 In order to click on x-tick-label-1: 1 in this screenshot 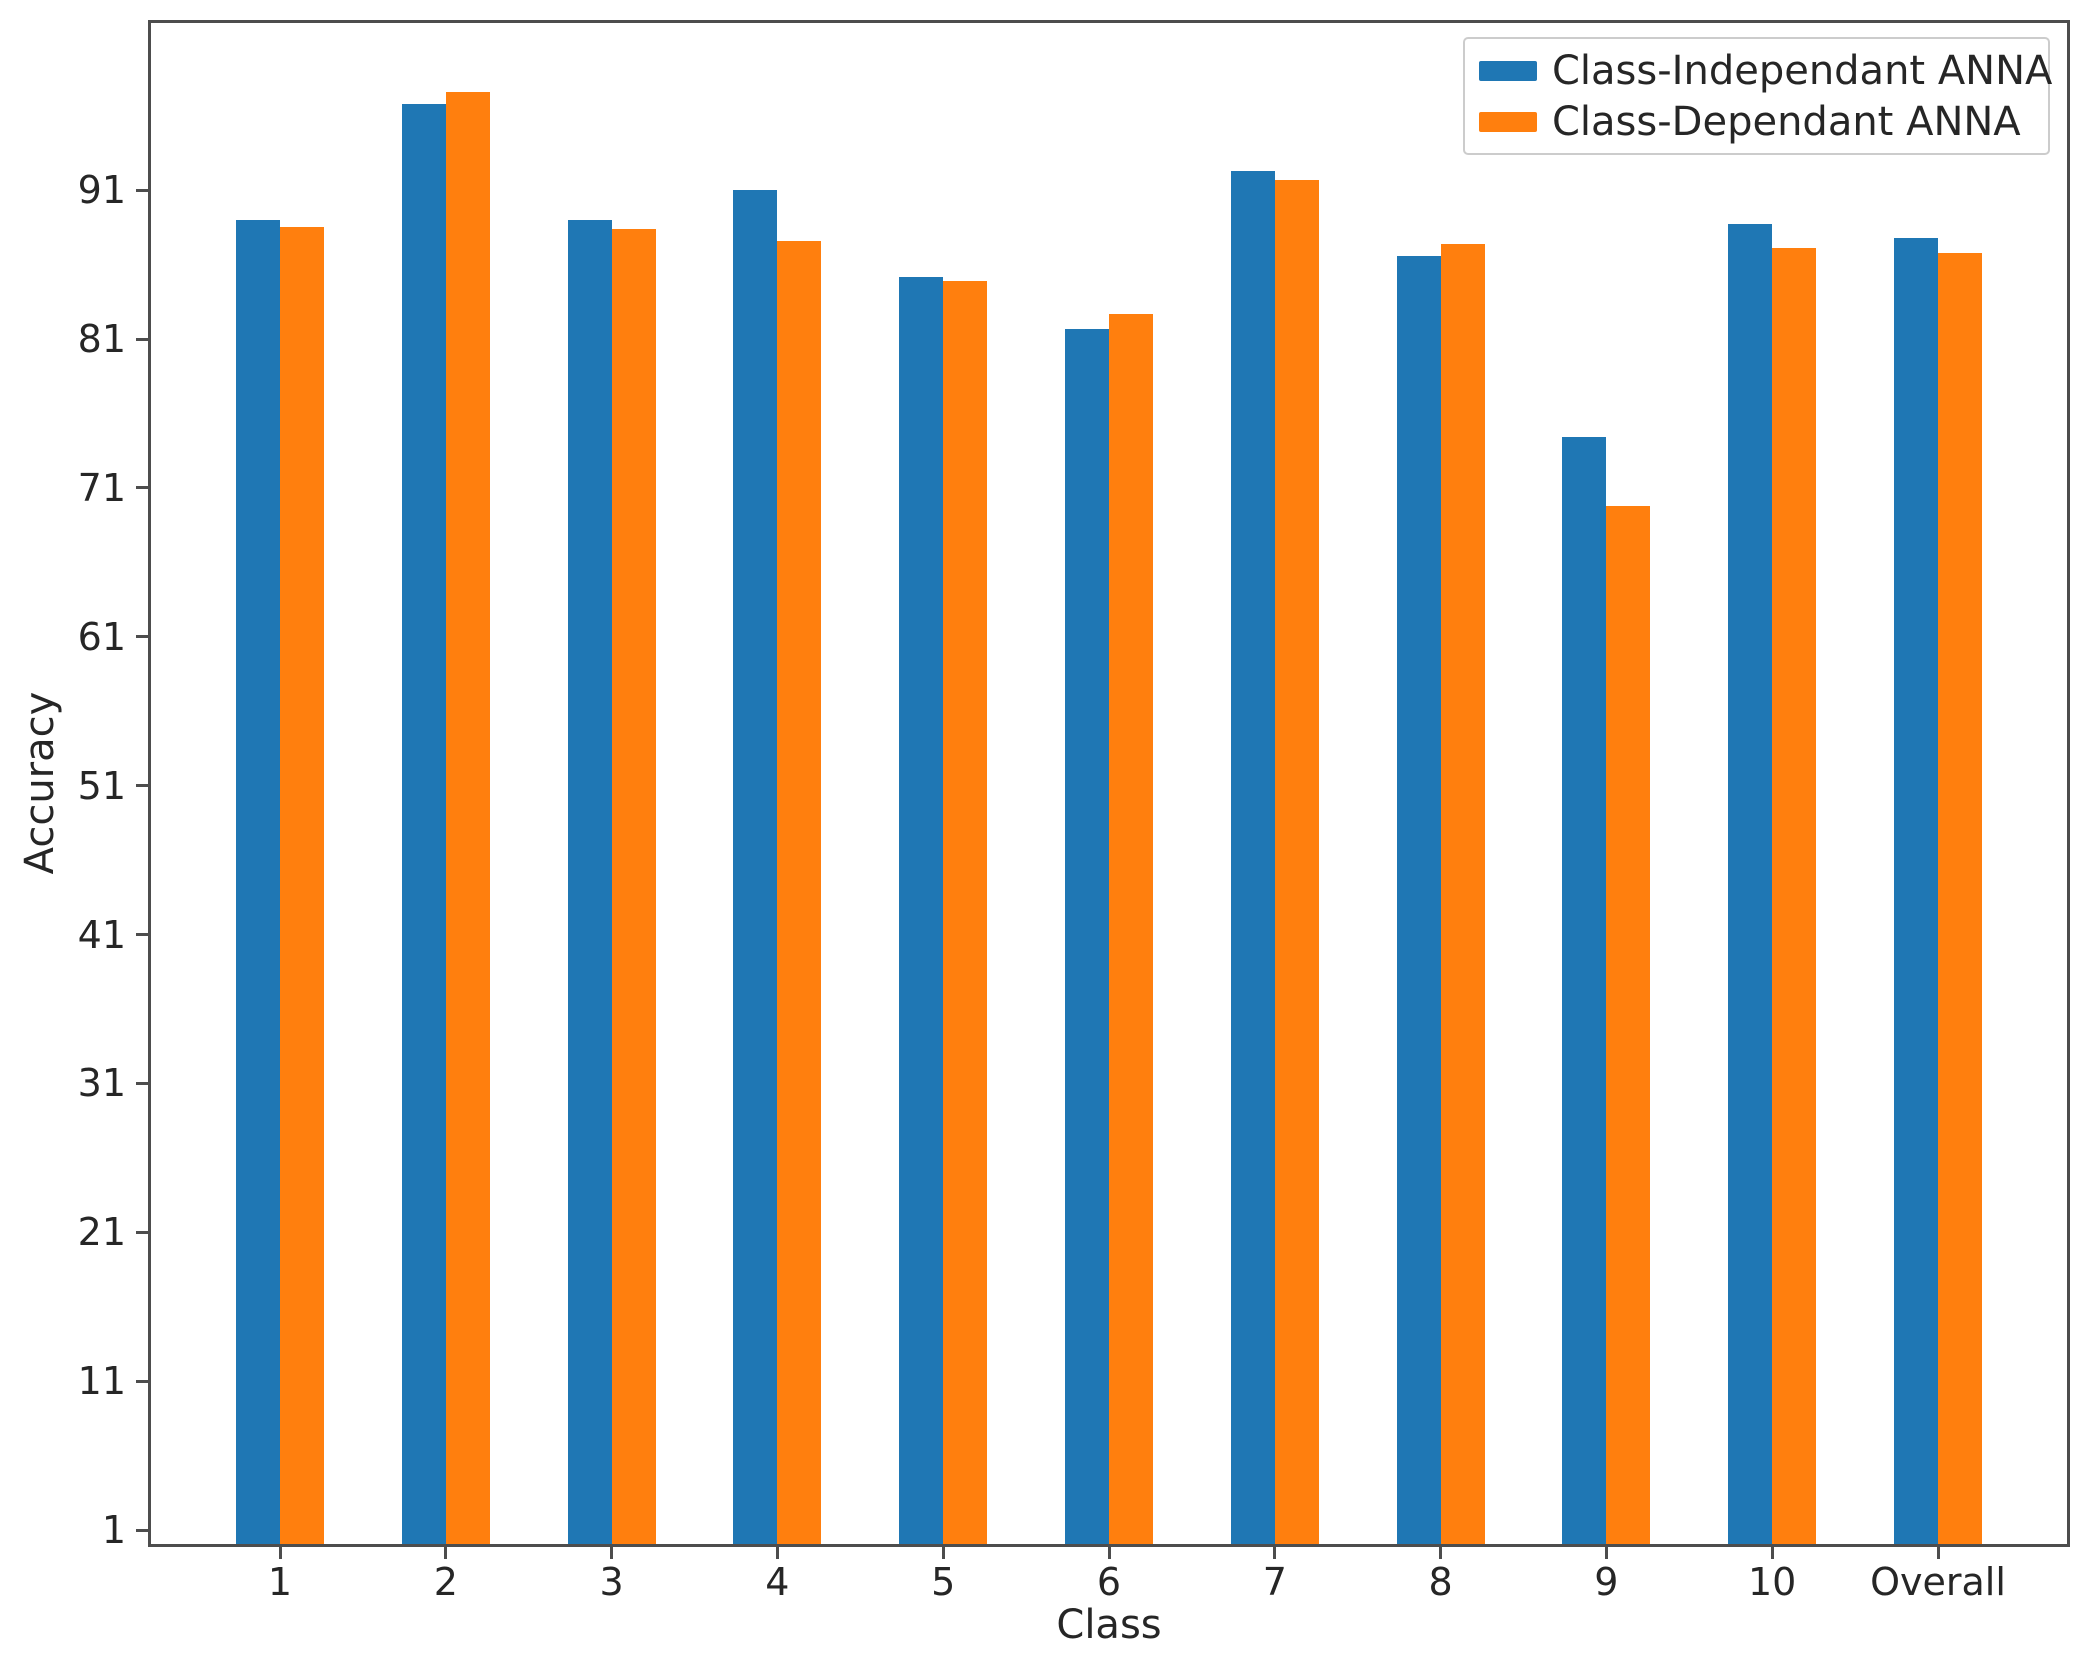, I will do `click(280, 1582)`.